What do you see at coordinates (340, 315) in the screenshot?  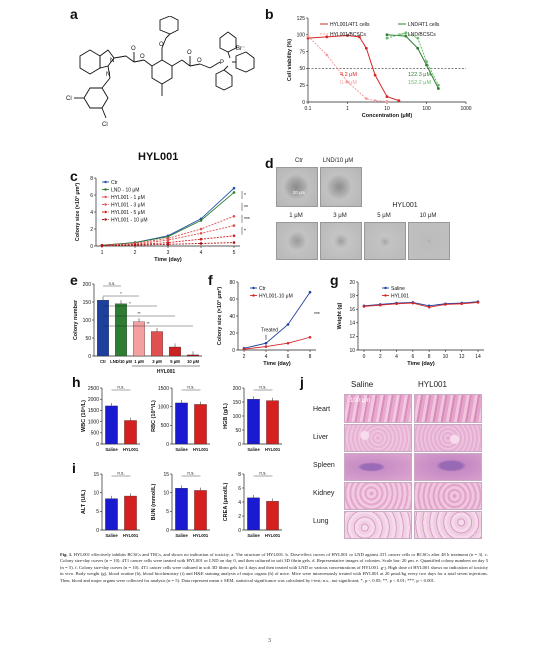 I see `y-axis-label: Weight (g)` at bounding box center [340, 315].